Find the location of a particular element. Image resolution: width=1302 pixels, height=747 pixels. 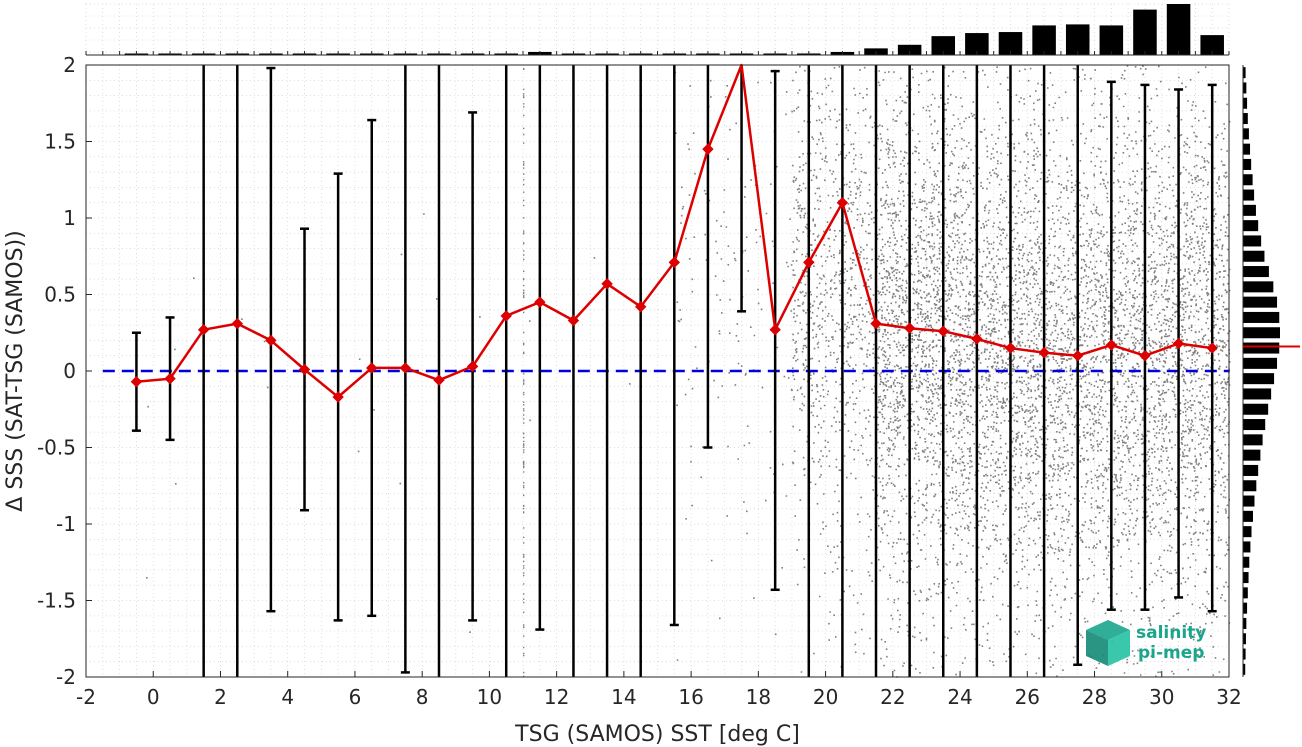

y-tick-label: 0.5 is located at coordinates (60, 295).